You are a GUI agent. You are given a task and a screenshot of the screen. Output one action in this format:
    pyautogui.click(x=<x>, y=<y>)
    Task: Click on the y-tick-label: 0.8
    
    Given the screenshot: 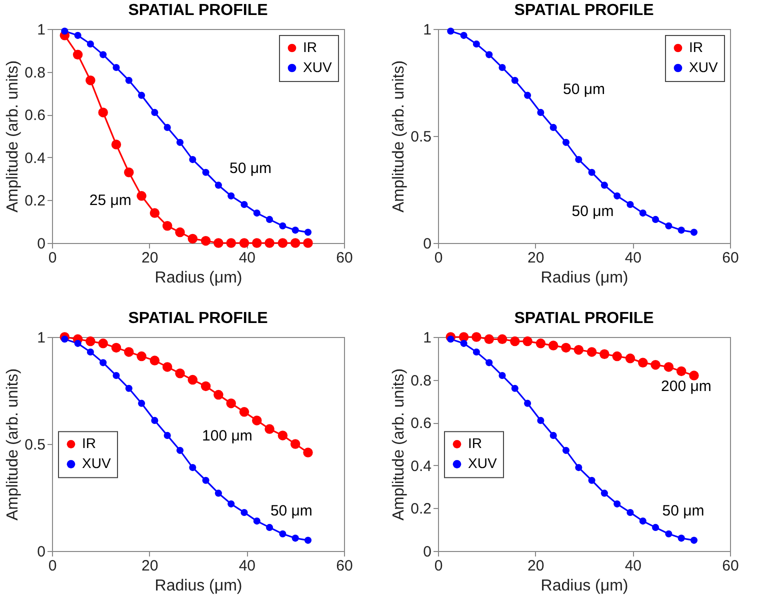 What is the action you would take?
    pyautogui.click(x=421, y=381)
    